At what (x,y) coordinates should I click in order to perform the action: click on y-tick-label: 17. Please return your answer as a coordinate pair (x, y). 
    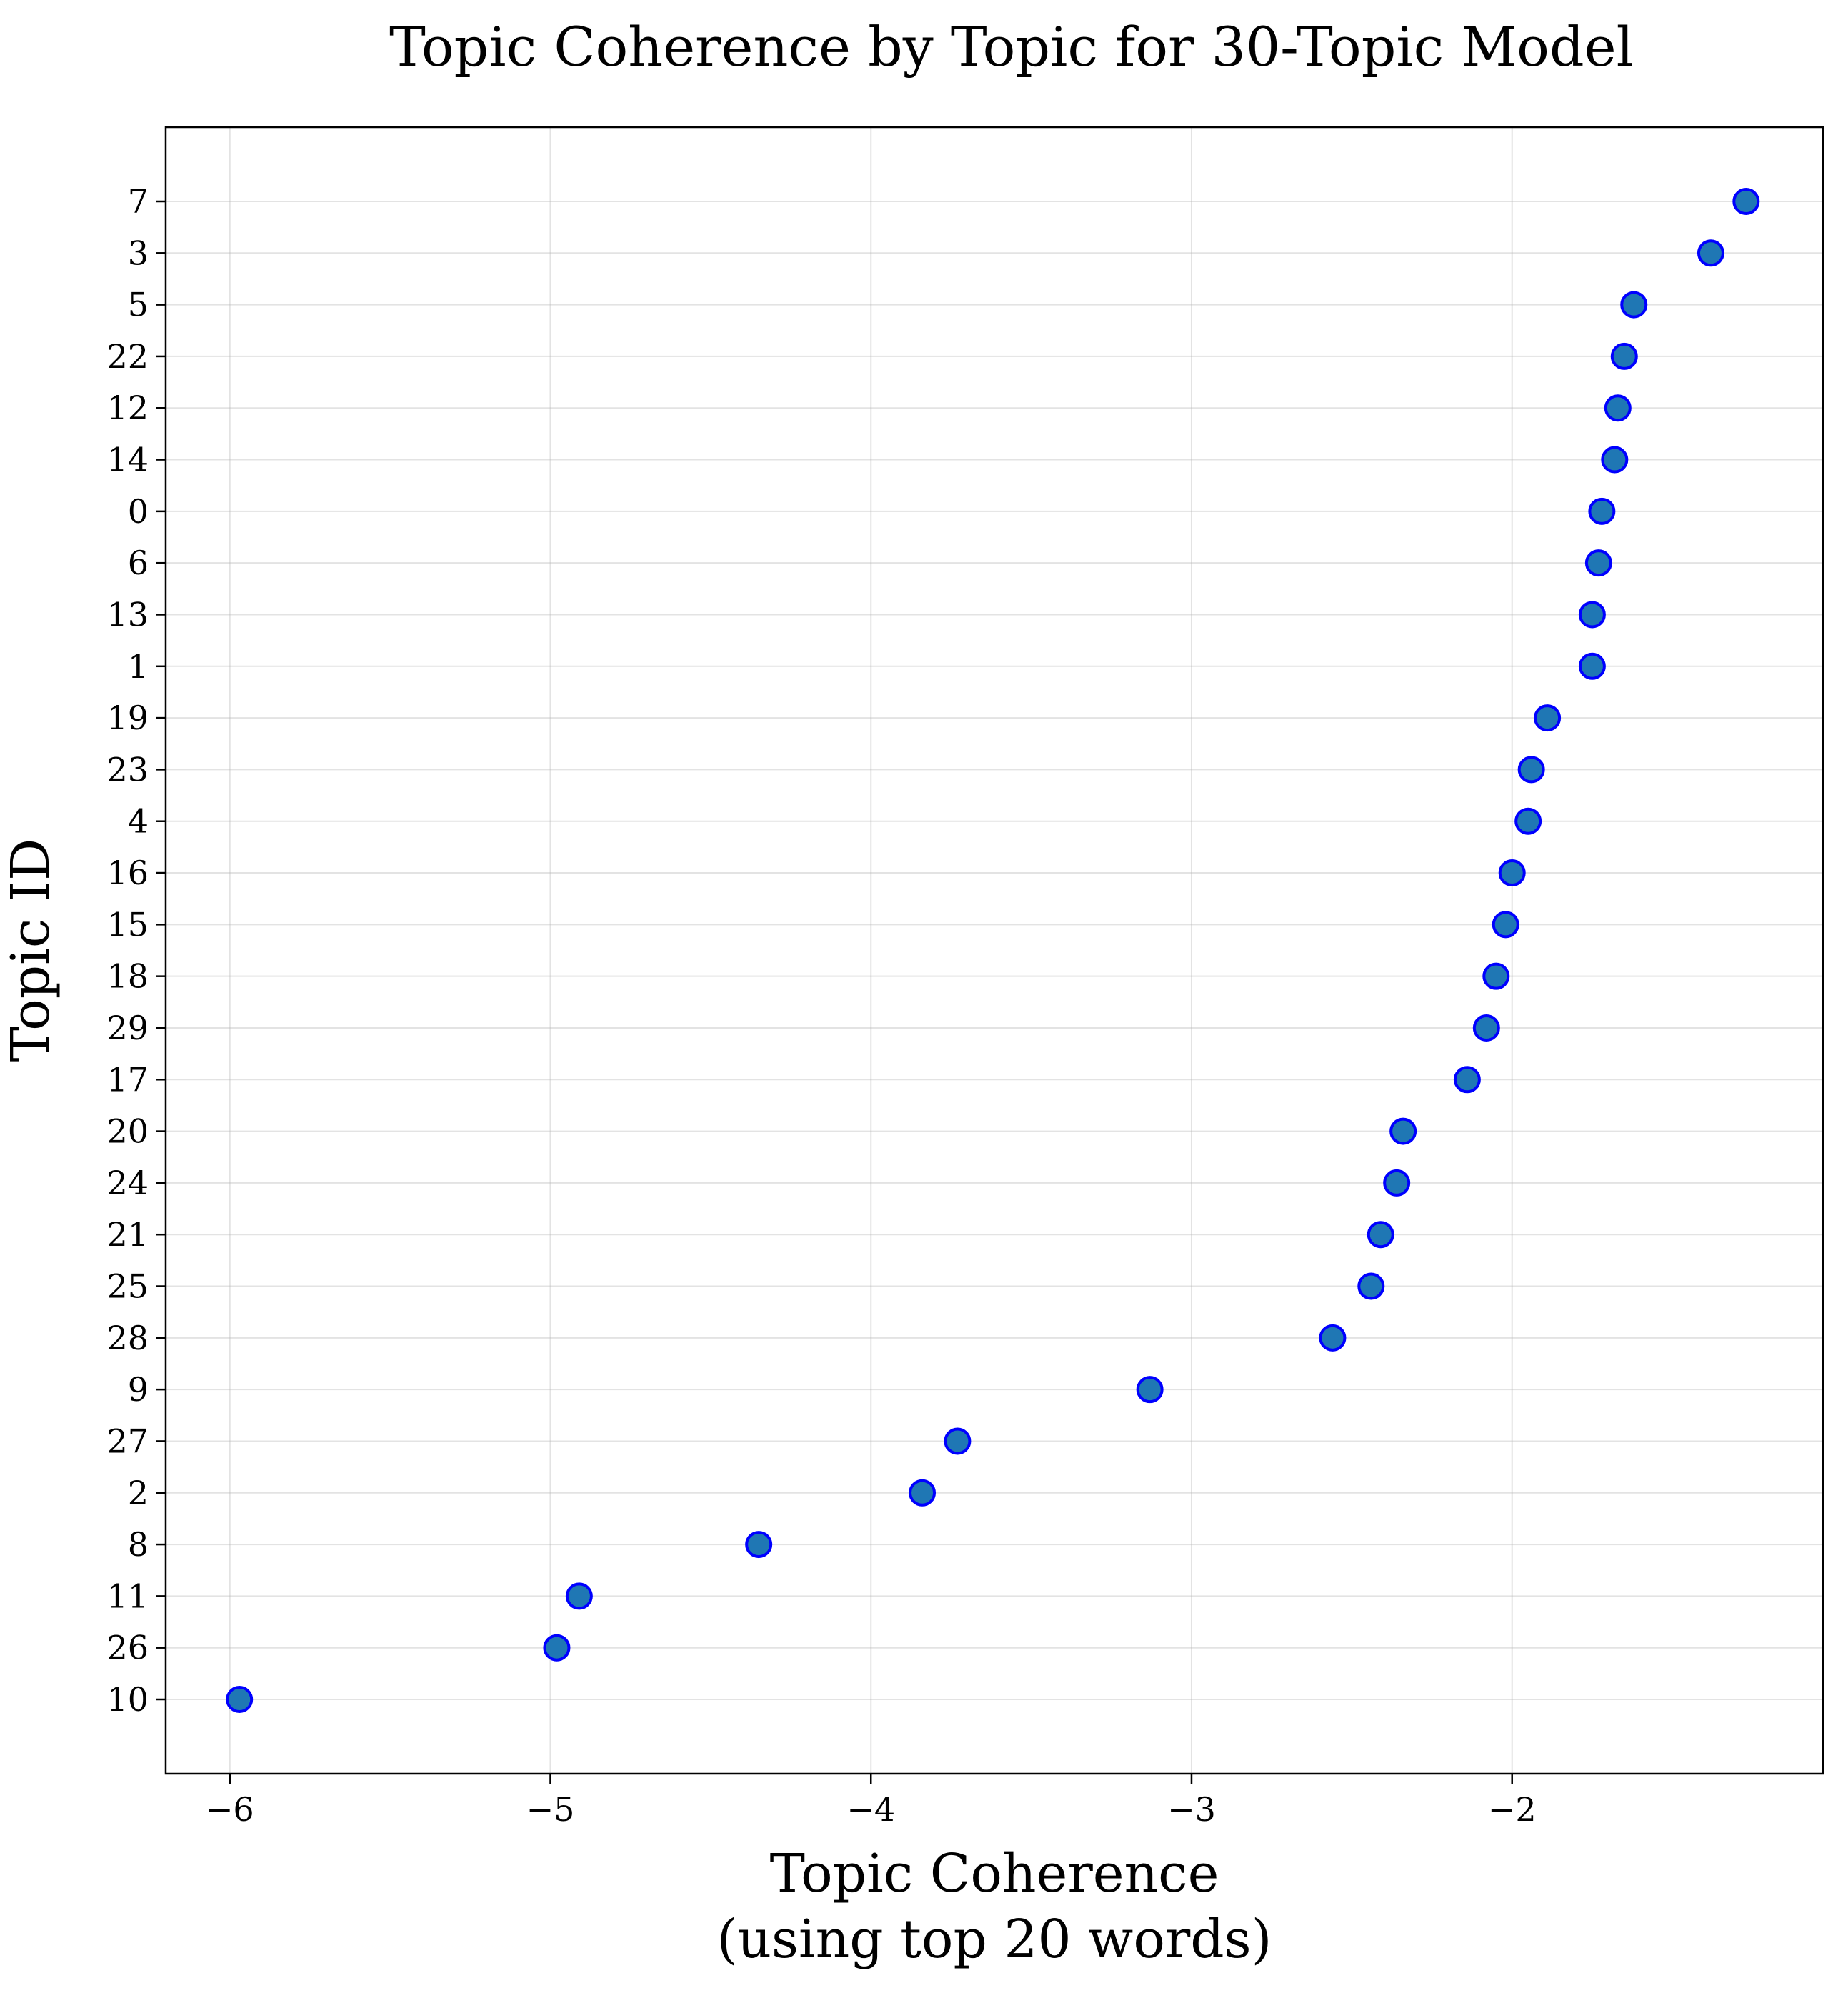
    Looking at the image, I should click on (127, 1079).